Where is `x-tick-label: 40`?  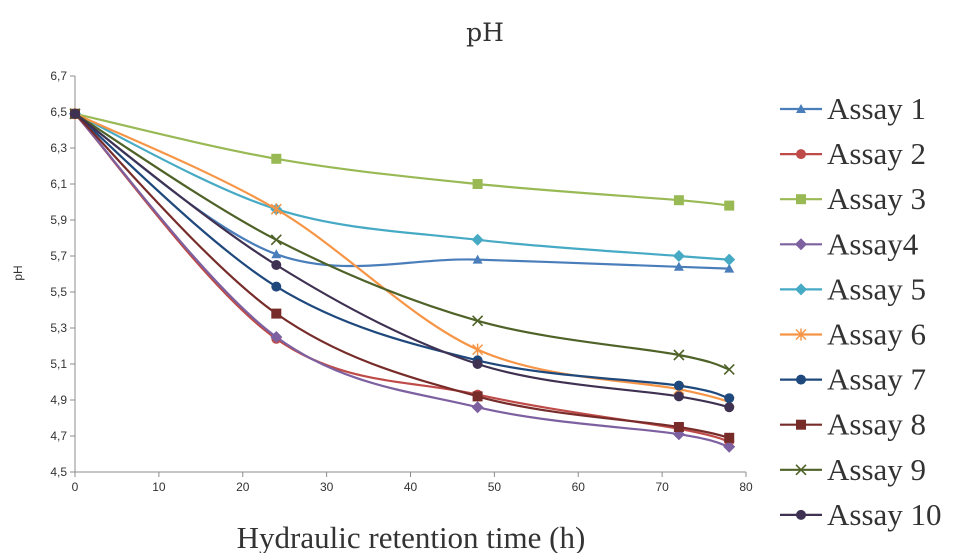
x-tick-label: 40 is located at coordinates (411, 487).